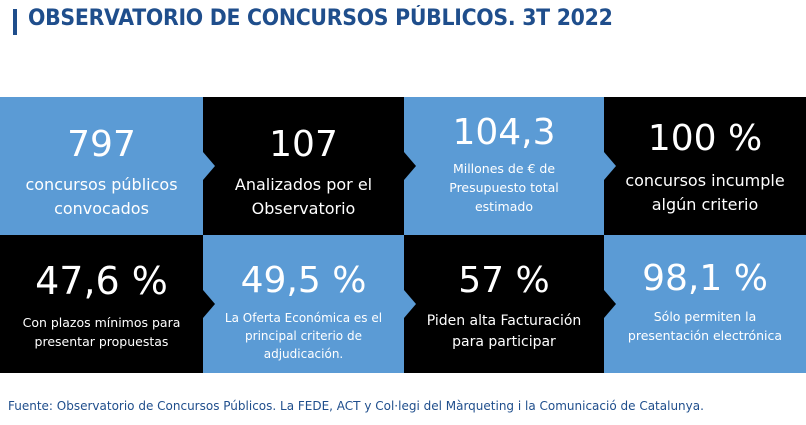  Describe the element at coordinates (303, 318) in the screenshot. I see `stat-label-line: La Oferta Económica es el` at that location.